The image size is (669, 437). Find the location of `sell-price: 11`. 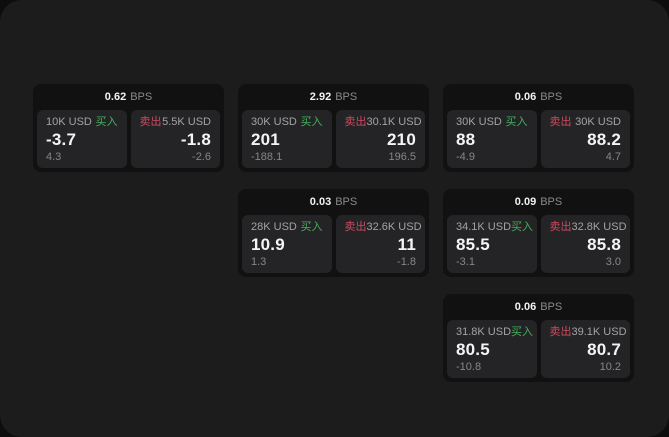

sell-price: 11 is located at coordinates (406, 244).